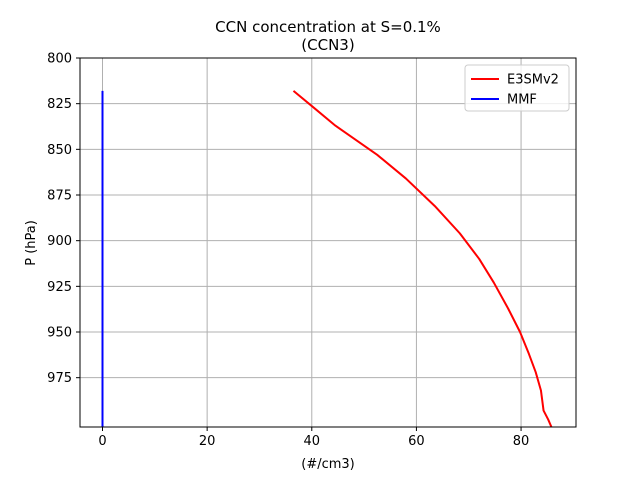 This screenshot has width=640, height=480. What do you see at coordinates (31, 243) in the screenshot?
I see `y-axis-label: P (hPa)` at bounding box center [31, 243].